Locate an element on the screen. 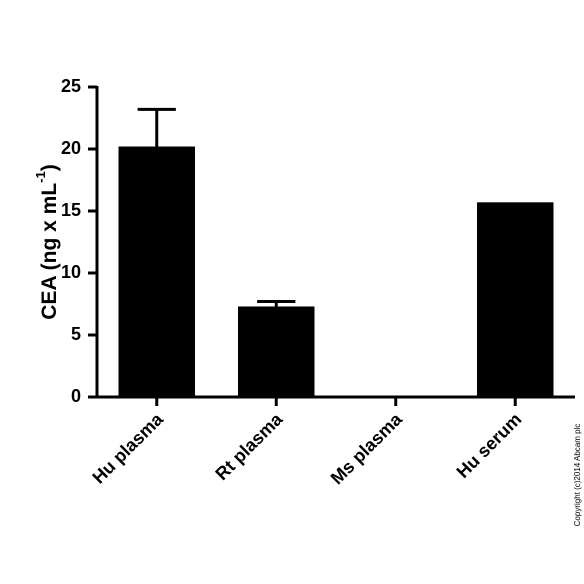  y-axis-label-sup: -1 is located at coordinates (40, 177).